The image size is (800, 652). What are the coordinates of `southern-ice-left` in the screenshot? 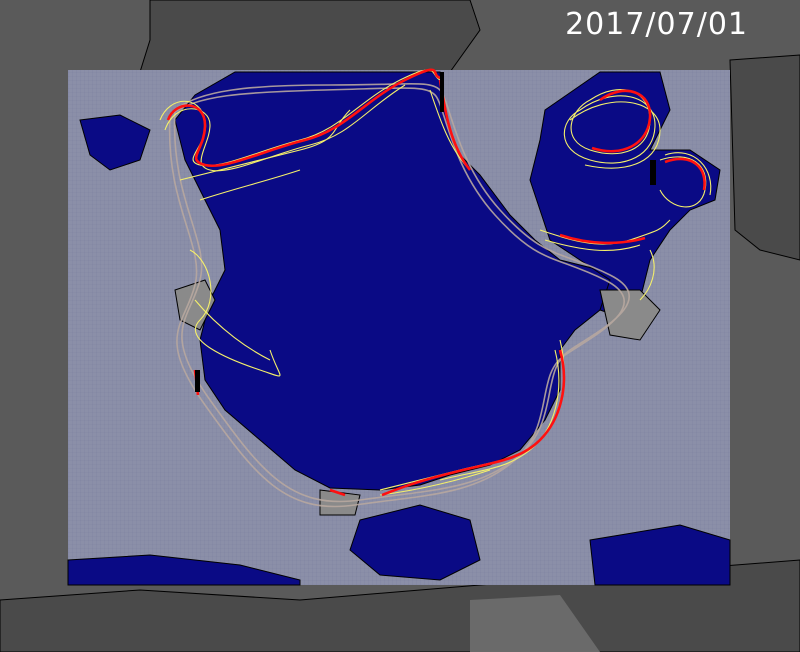 It's located at (184, 570).